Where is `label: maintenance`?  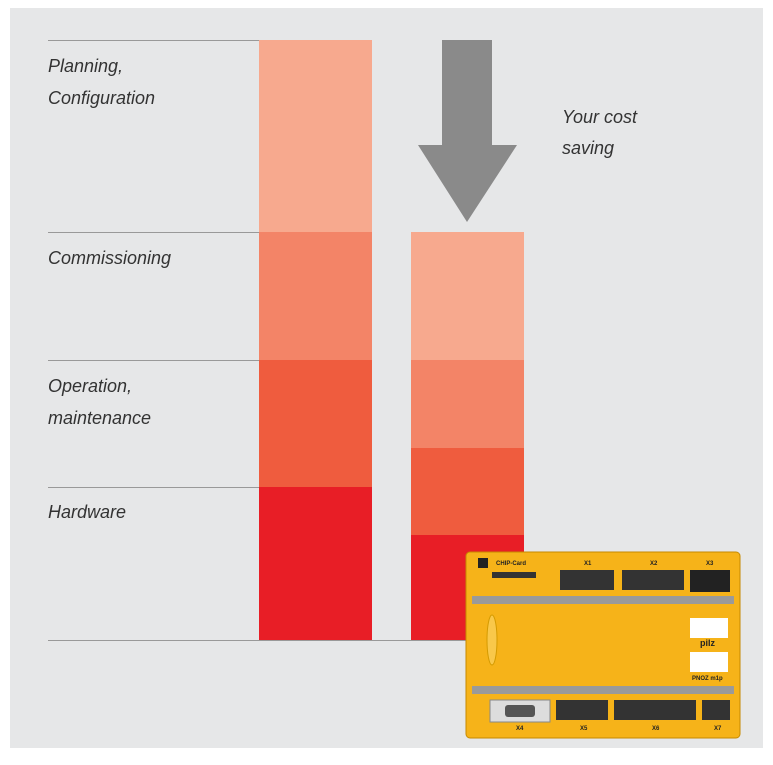
label: maintenance is located at coordinates (99, 418).